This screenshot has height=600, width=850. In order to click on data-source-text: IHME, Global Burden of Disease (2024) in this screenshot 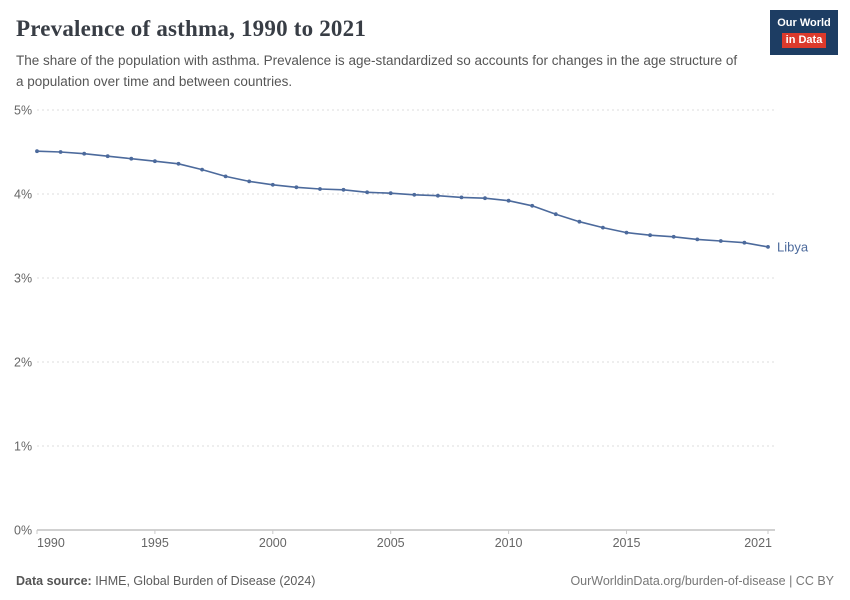, I will do `click(203, 581)`.